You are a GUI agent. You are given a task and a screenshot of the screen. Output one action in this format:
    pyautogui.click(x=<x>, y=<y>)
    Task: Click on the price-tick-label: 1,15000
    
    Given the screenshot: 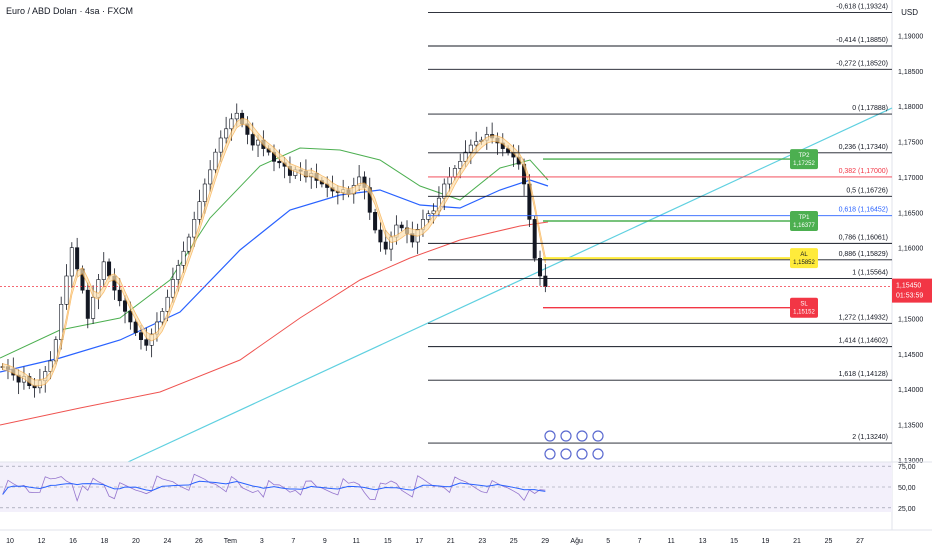 What is the action you would take?
    pyautogui.click(x=910, y=319)
    